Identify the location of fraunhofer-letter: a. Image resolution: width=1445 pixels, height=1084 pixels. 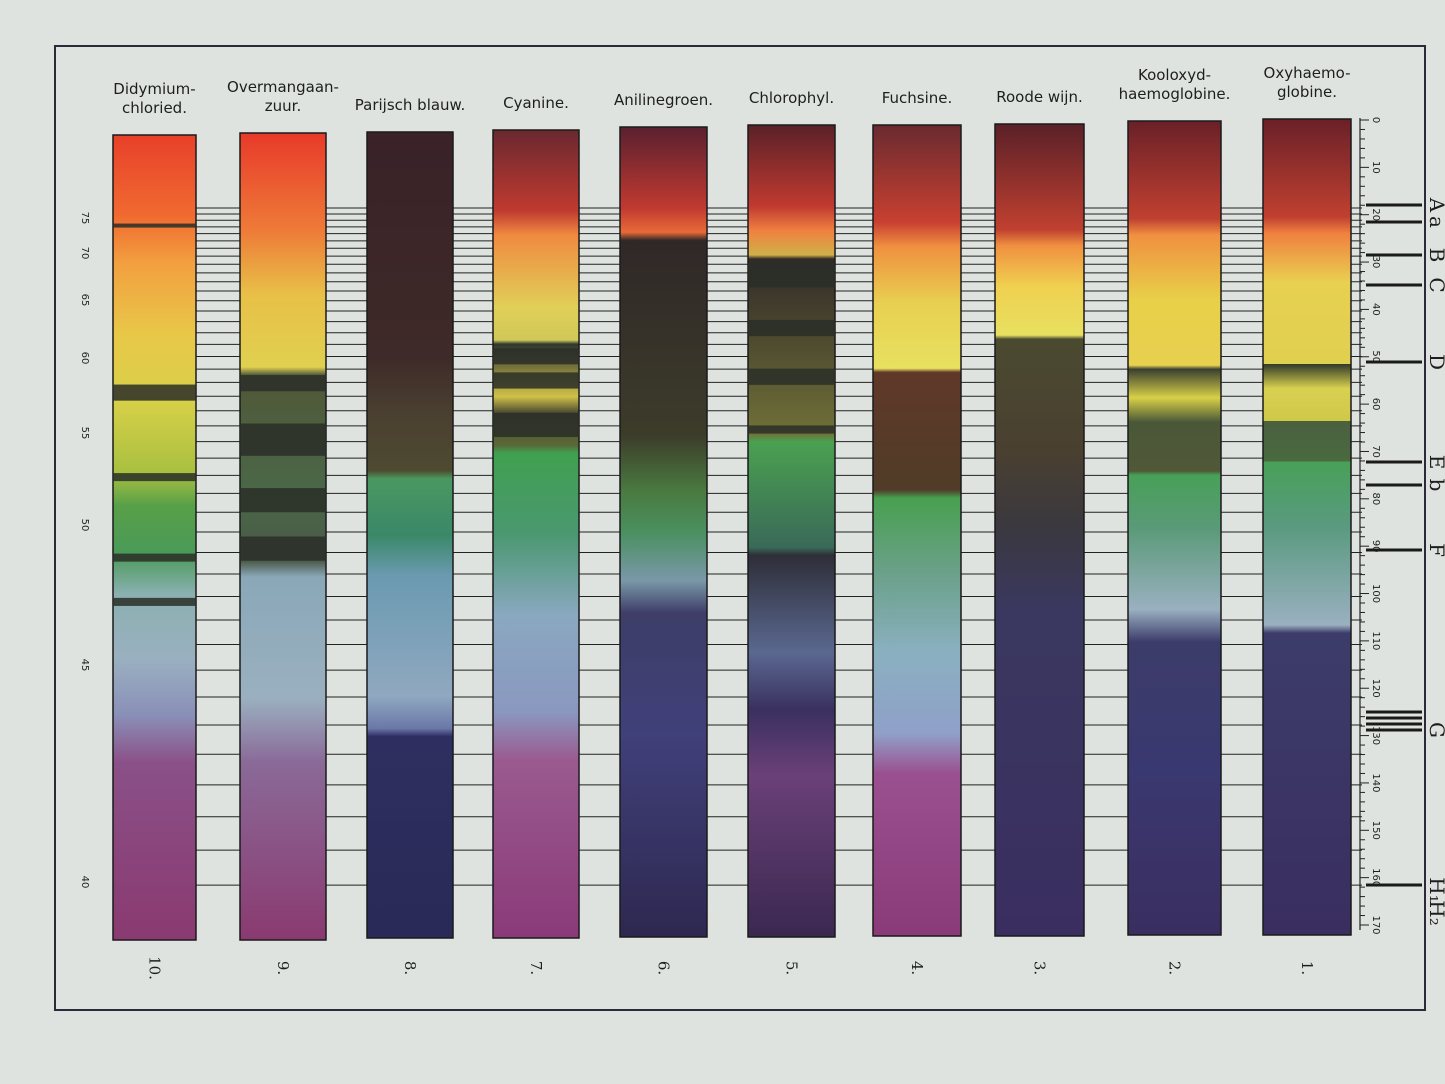
(1435, 222).